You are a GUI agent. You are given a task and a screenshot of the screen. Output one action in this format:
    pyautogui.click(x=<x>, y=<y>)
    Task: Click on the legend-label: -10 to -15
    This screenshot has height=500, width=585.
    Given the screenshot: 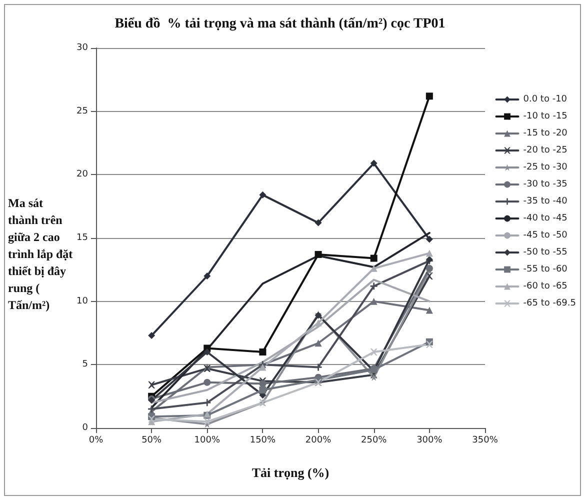 What is the action you would take?
    pyautogui.click(x=545, y=117)
    